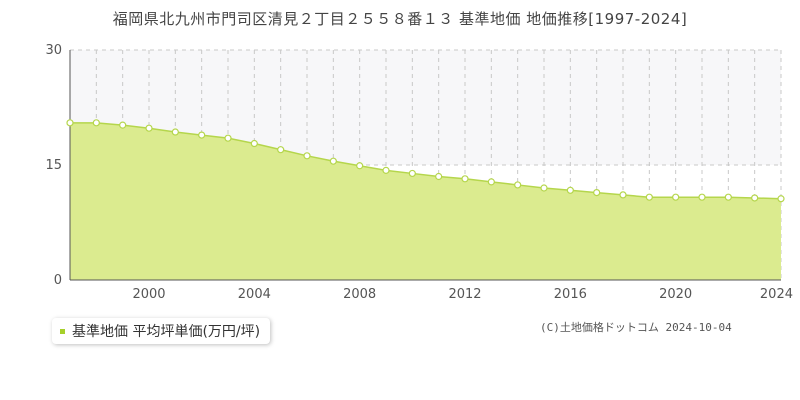 The width and height of the screenshot is (800, 400). I want to click on x-tick-label: 2004, so click(254, 294).